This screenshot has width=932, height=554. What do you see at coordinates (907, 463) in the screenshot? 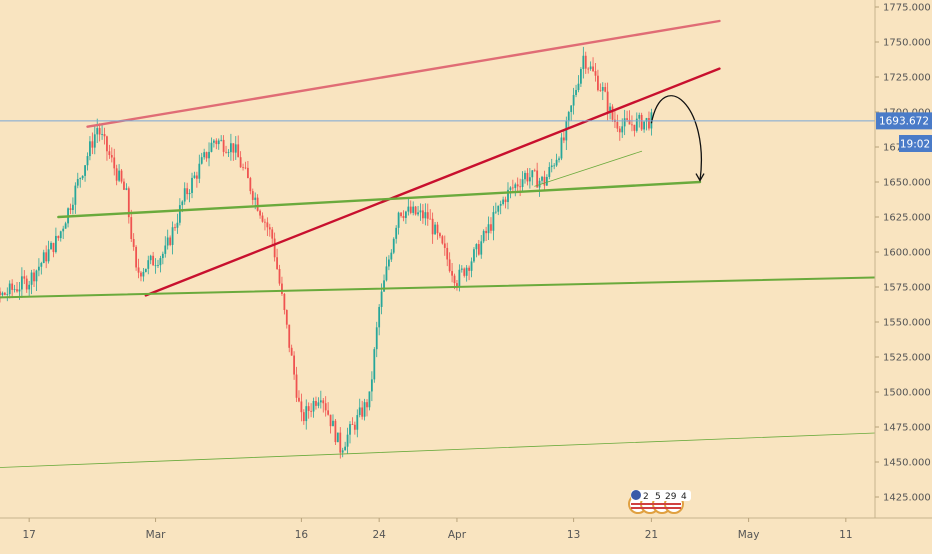
I see `y-tick-label: 1450.000` at bounding box center [907, 463].